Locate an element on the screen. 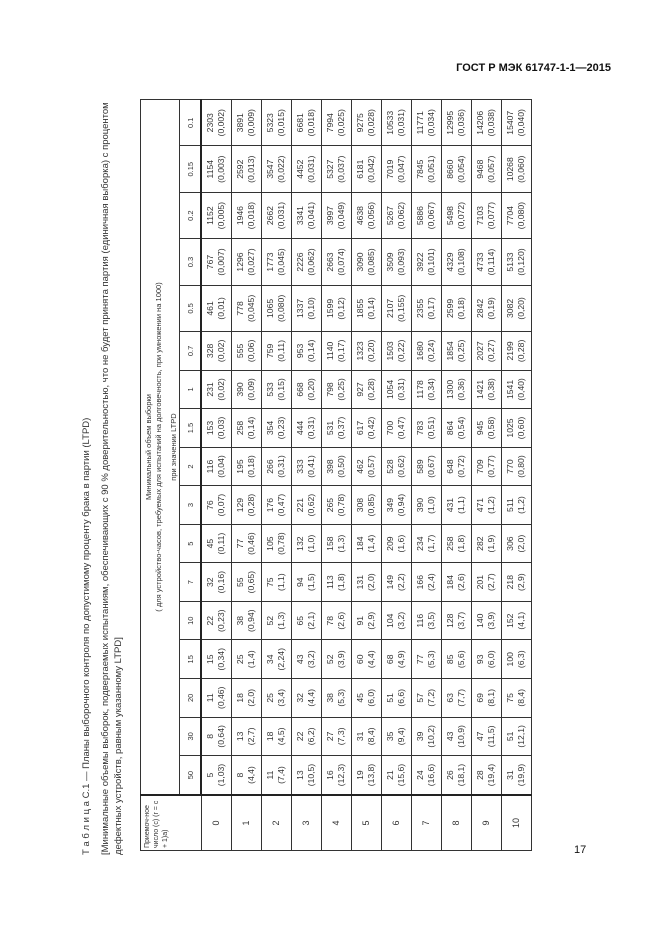 The width and height of the screenshot is (661, 935). sample-size: 7019 is located at coordinates (390, 169).